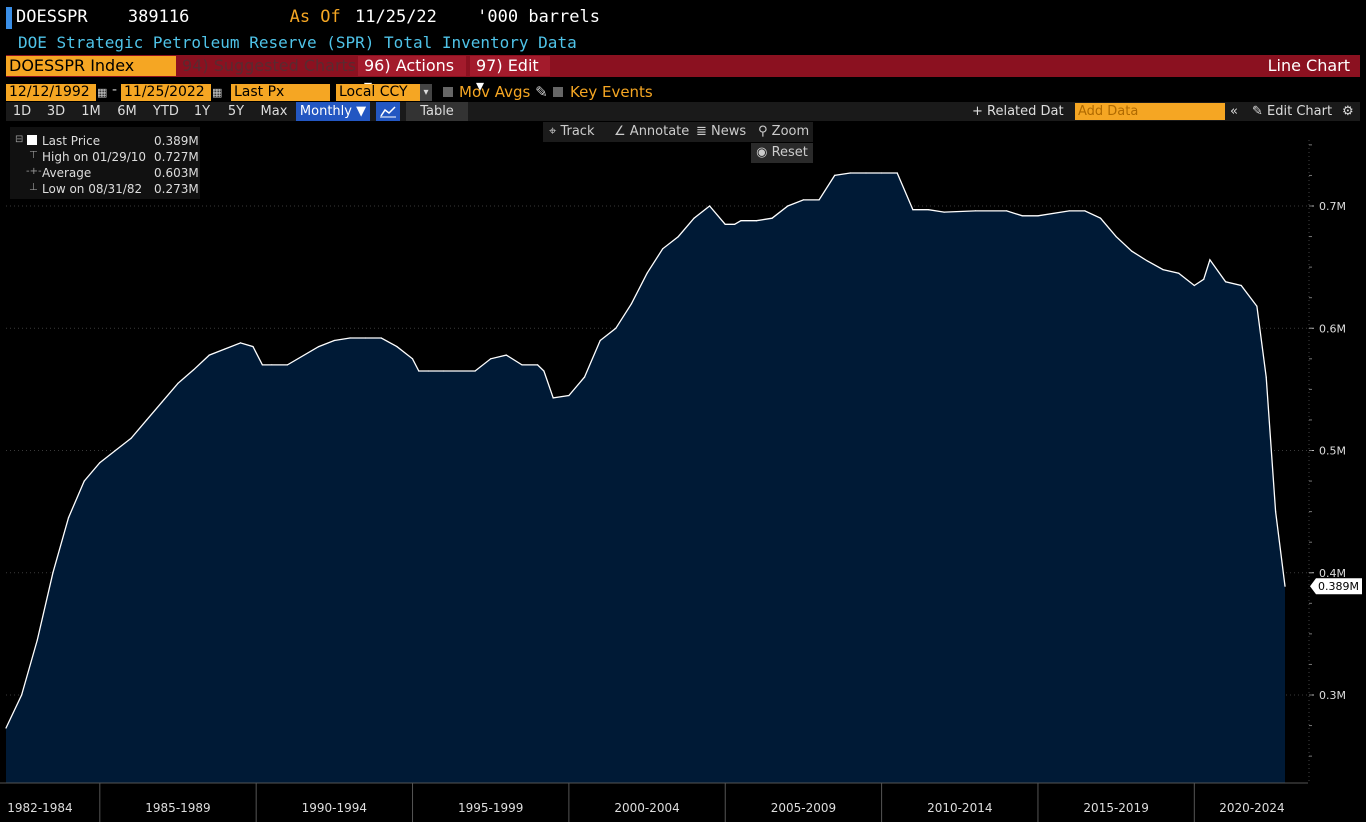 The height and width of the screenshot is (822, 1366). What do you see at coordinates (437, 111) in the screenshot?
I see `table-button: Table` at bounding box center [437, 111].